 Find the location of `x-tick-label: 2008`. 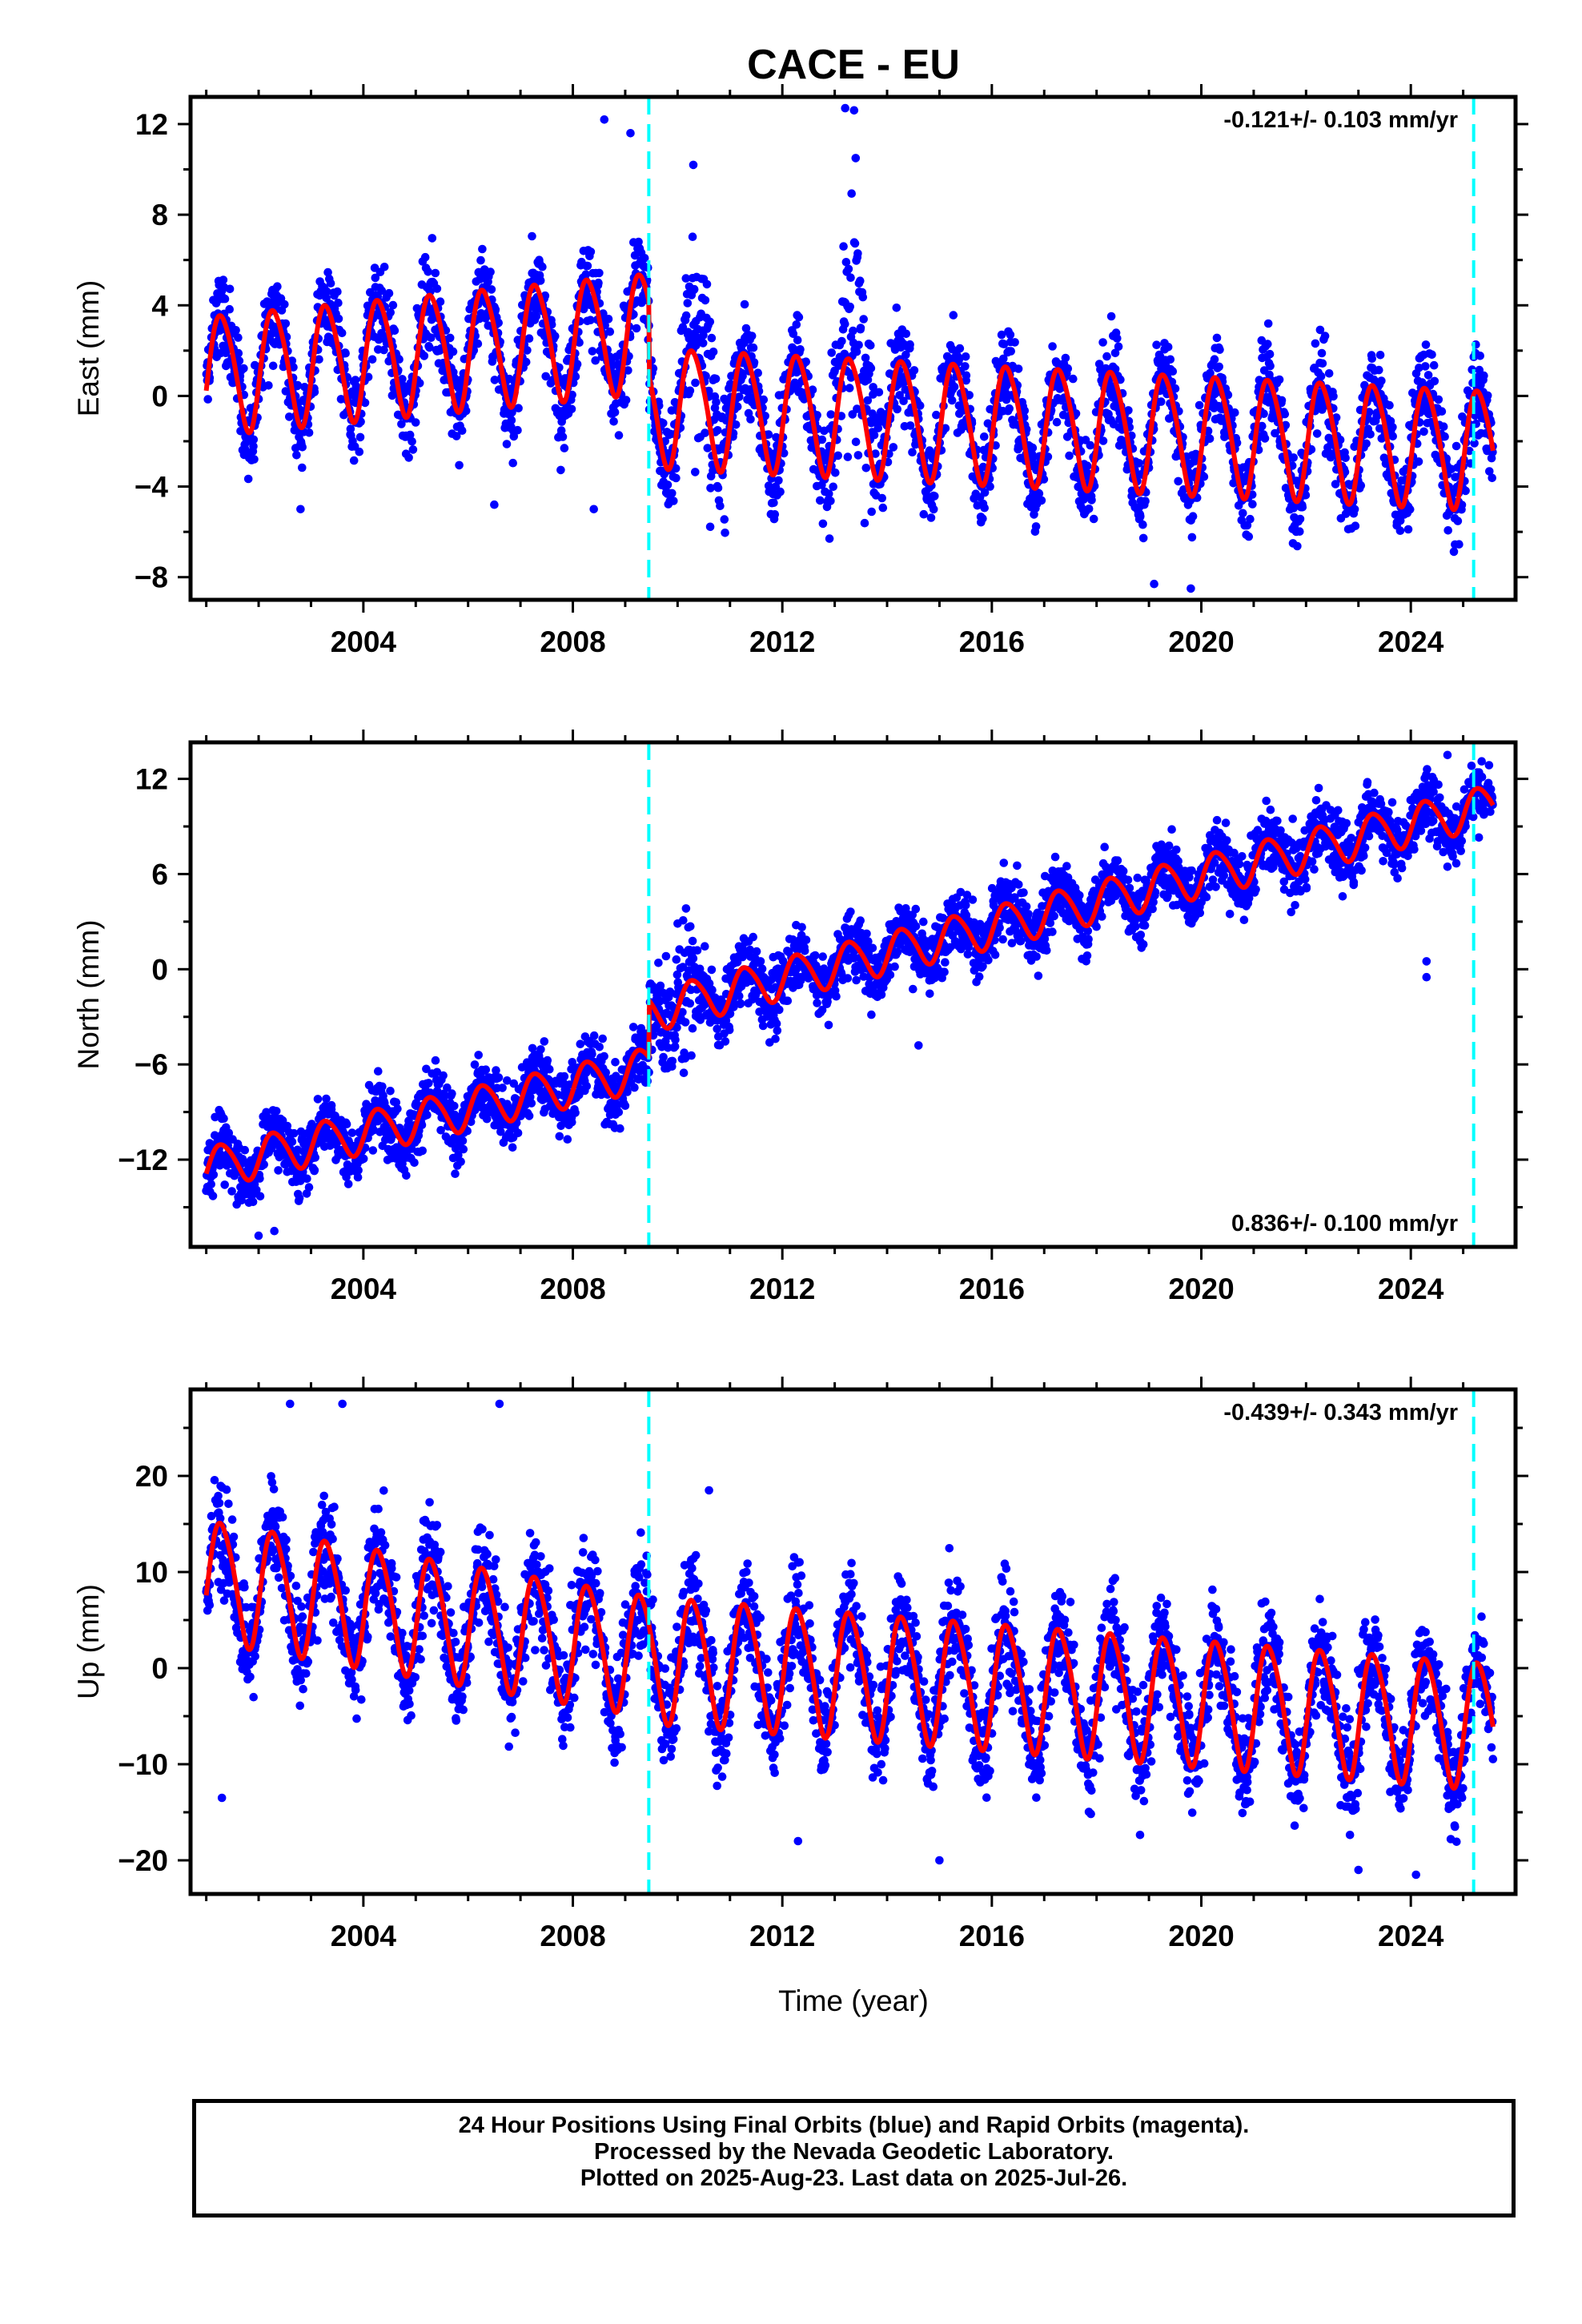

x-tick-label: 2008 is located at coordinates (572, 641).